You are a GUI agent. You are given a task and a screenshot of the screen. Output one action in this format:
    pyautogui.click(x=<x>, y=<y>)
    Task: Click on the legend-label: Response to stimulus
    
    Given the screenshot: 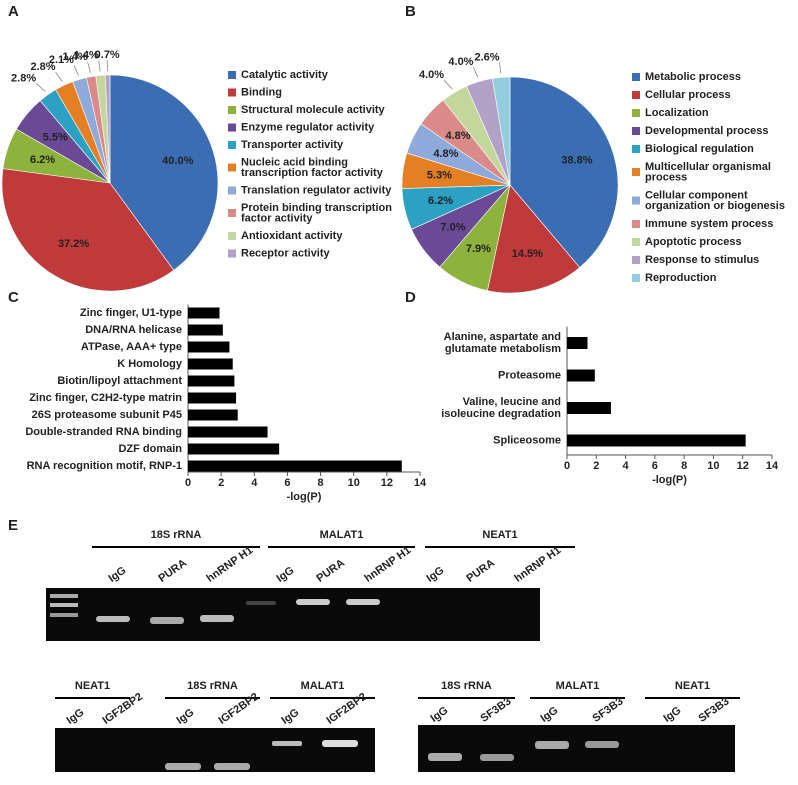 What is the action you would take?
    pyautogui.click(x=702, y=260)
    